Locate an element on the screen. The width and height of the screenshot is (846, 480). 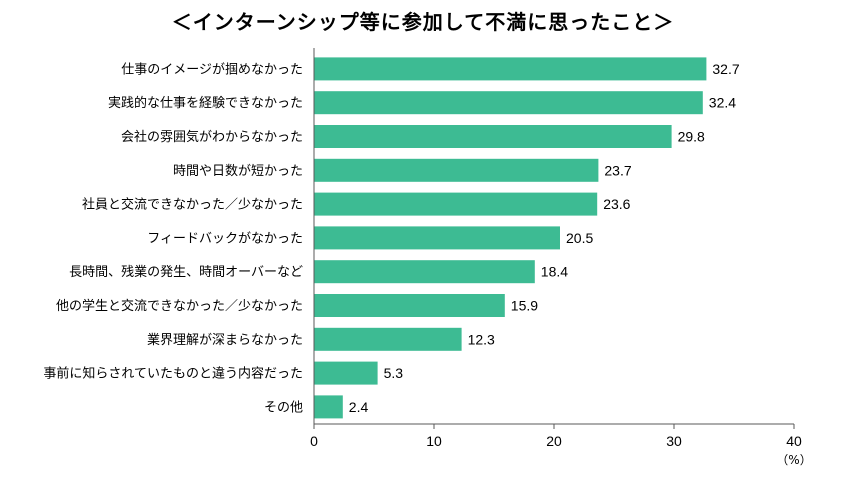
x-tick-label: 40 is located at coordinates (794, 441).